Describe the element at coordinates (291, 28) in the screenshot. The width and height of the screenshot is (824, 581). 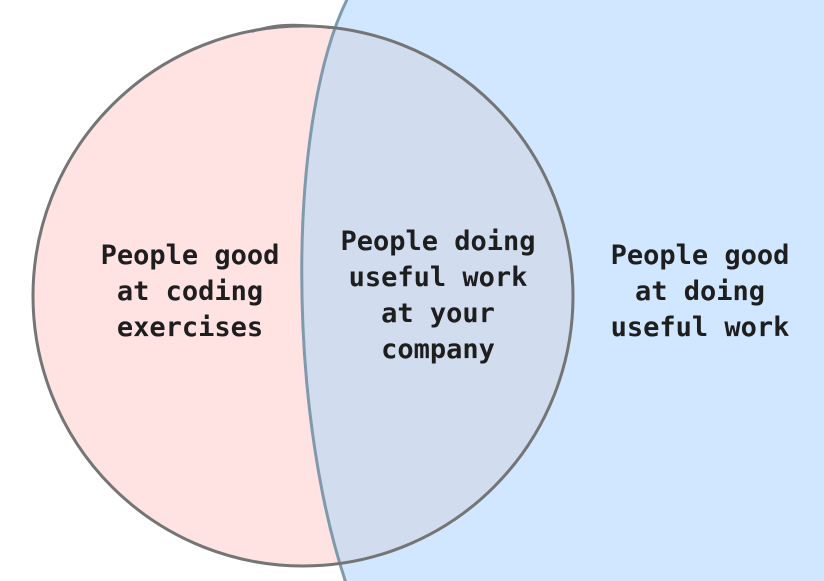
I see `circle-sketch-stroke` at that location.